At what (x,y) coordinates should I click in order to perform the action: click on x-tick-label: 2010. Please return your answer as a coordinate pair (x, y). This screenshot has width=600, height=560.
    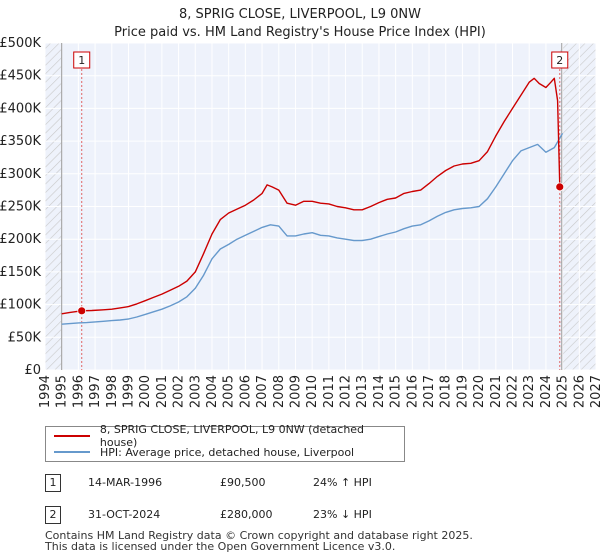
    Looking at the image, I should click on (312, 391).